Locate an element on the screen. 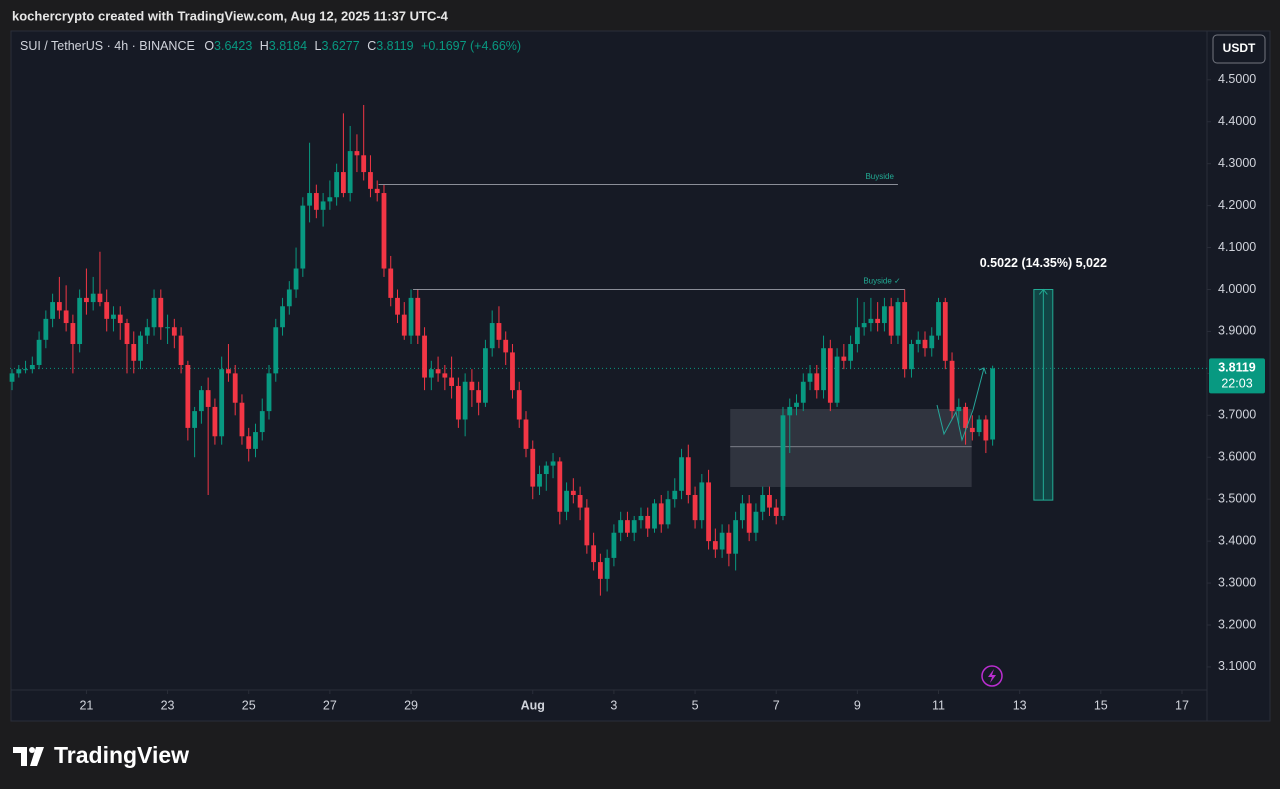 This screenshot has width=1280, height=789. x-tick-label: 27 is located at coordinates (330, 705).